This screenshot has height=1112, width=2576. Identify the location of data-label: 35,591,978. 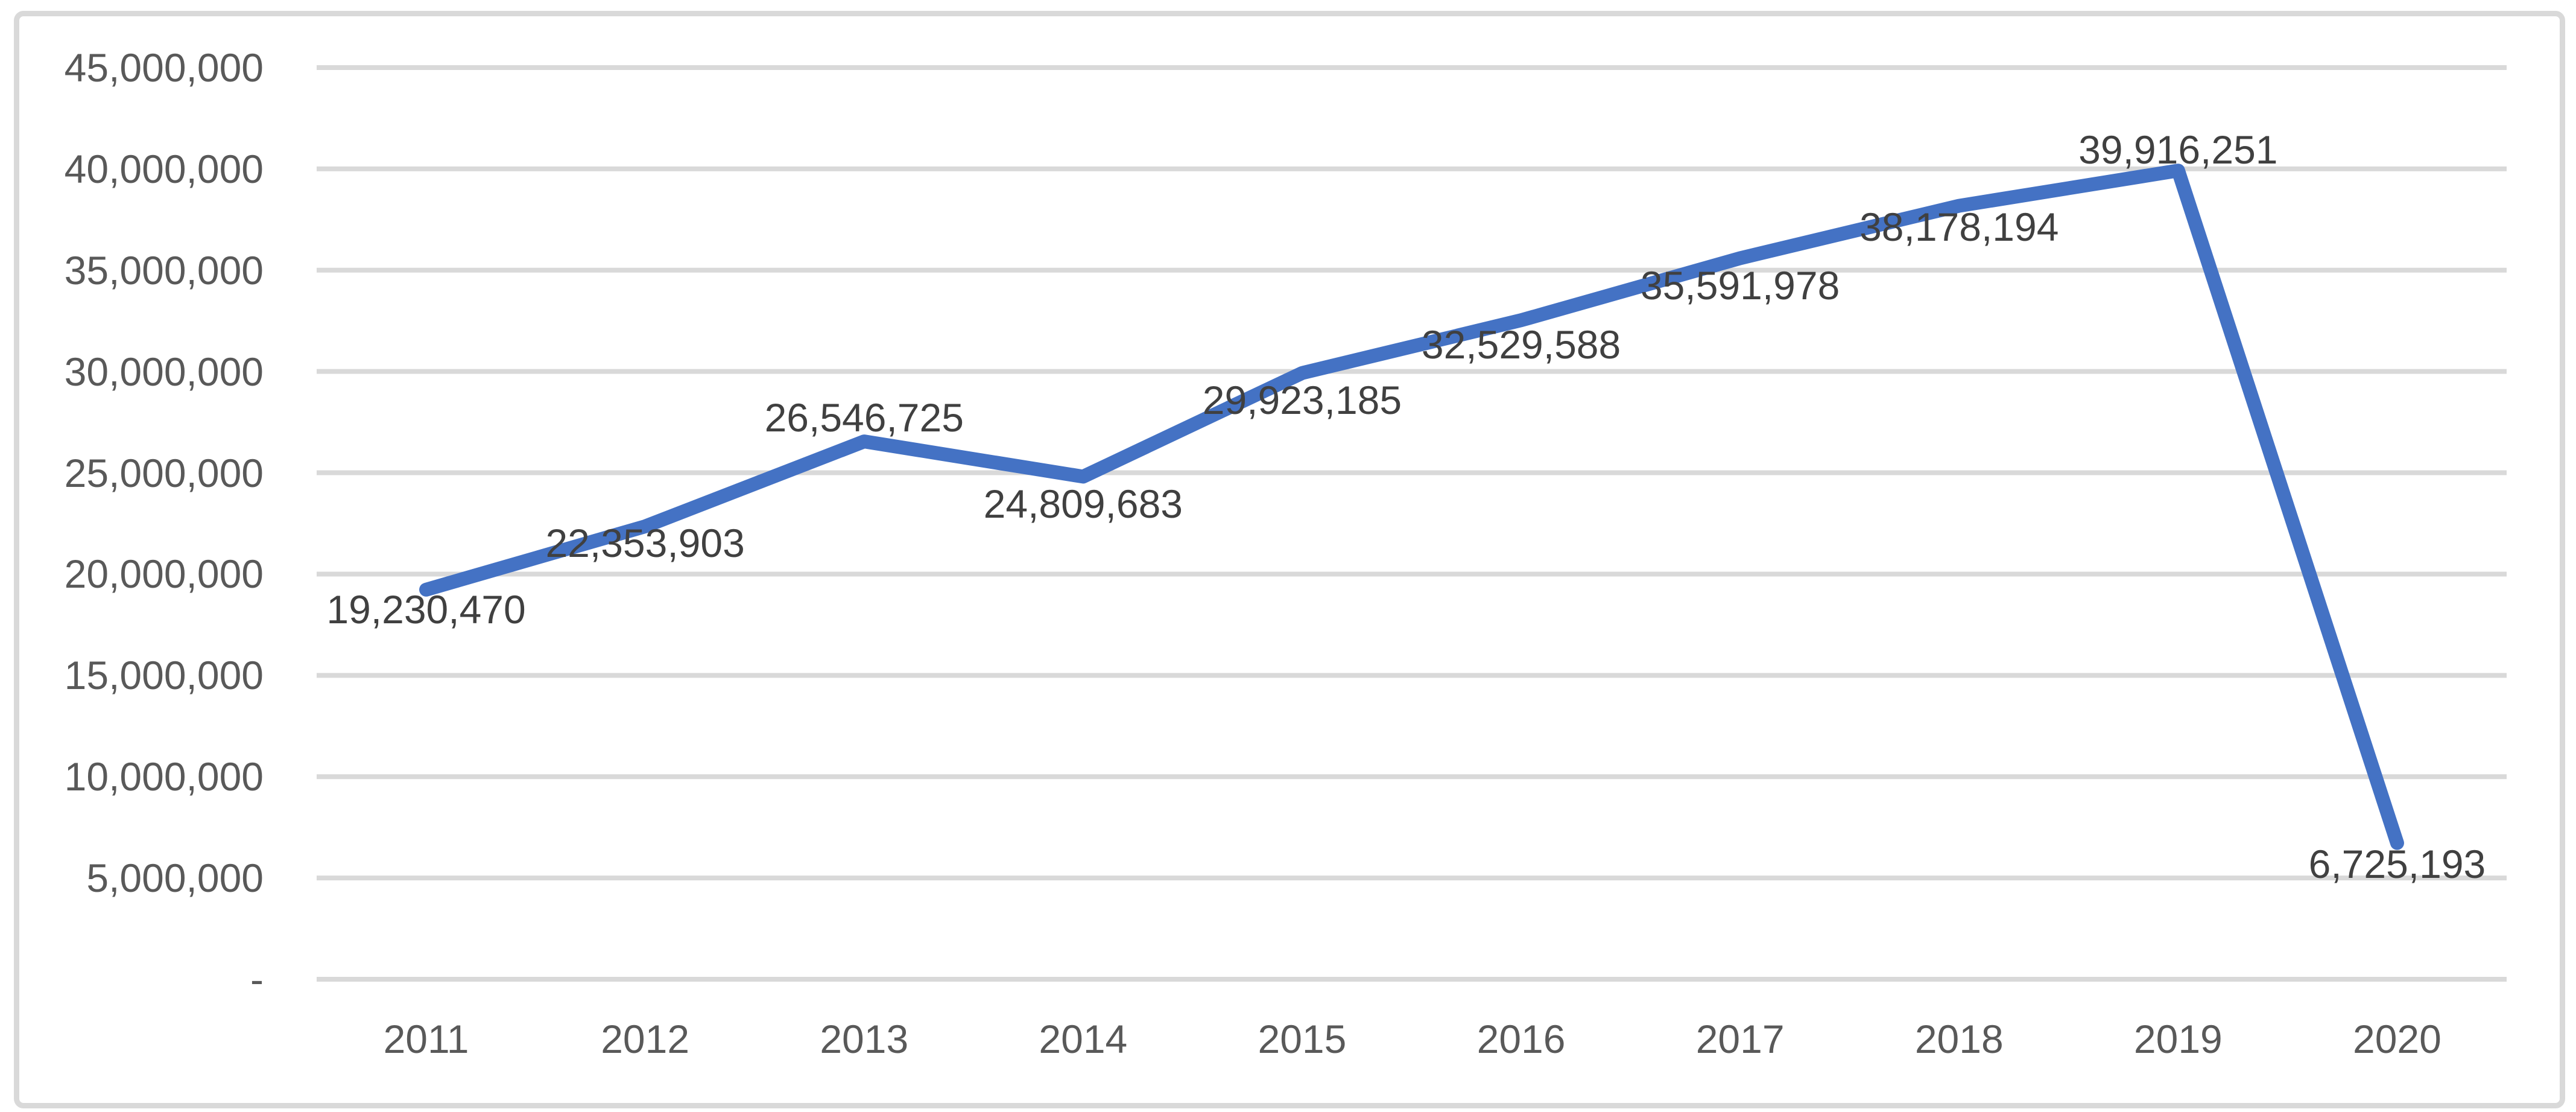
(1740, 285).